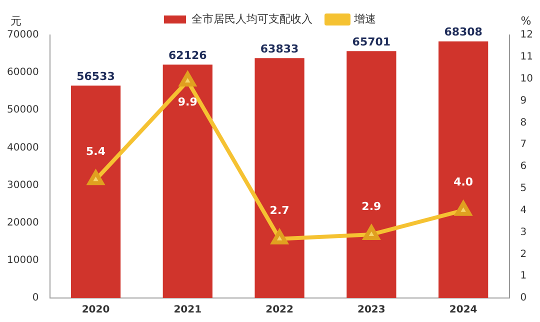 This screenshot has height=322, width=540. What do you see at coordinates (188, 101) in the screenshot?
I see `data-label: 9.9` at bounding box center [188, 101].